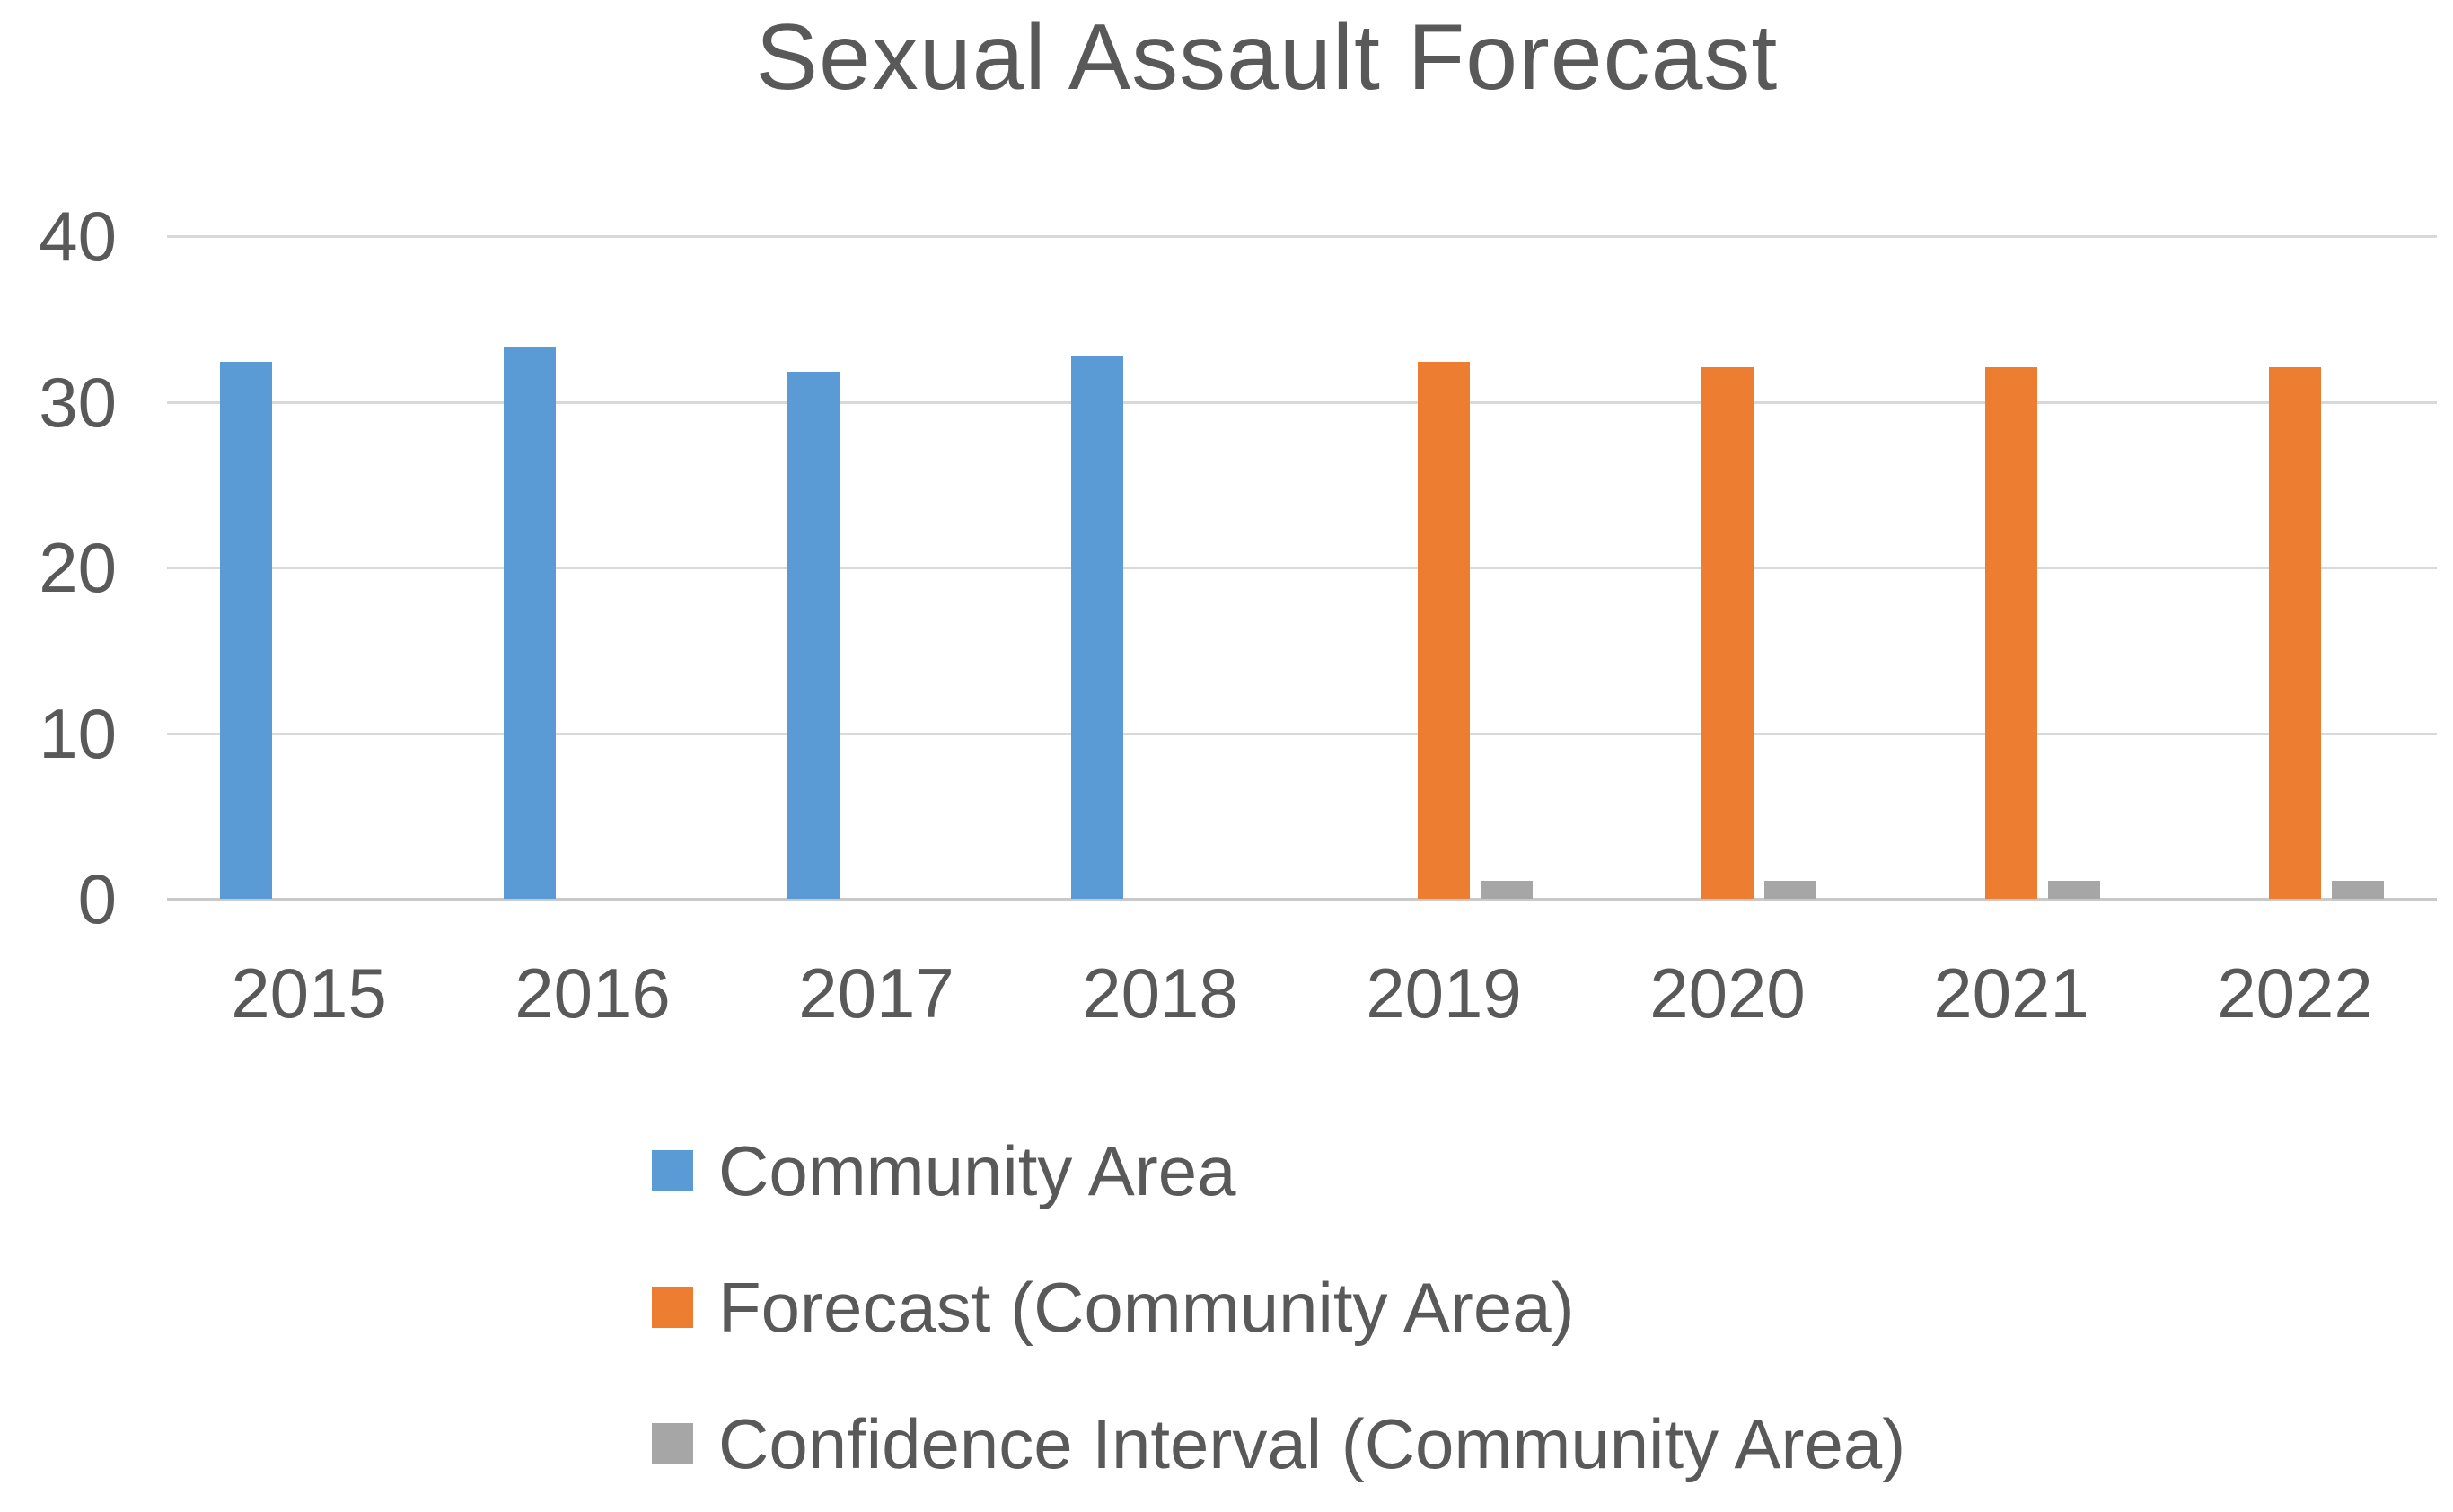 The width and height of the screenshot is (2453, 1512). I want to click on bar-forecast-community-area-2020, so click(1727, 632).